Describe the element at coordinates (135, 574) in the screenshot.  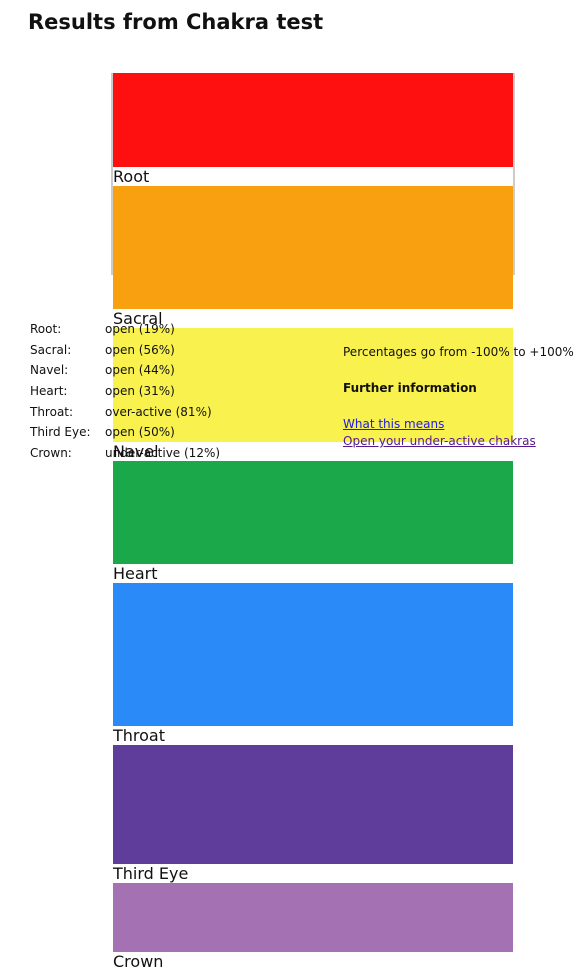
I see `category-label: Heart` at that location.